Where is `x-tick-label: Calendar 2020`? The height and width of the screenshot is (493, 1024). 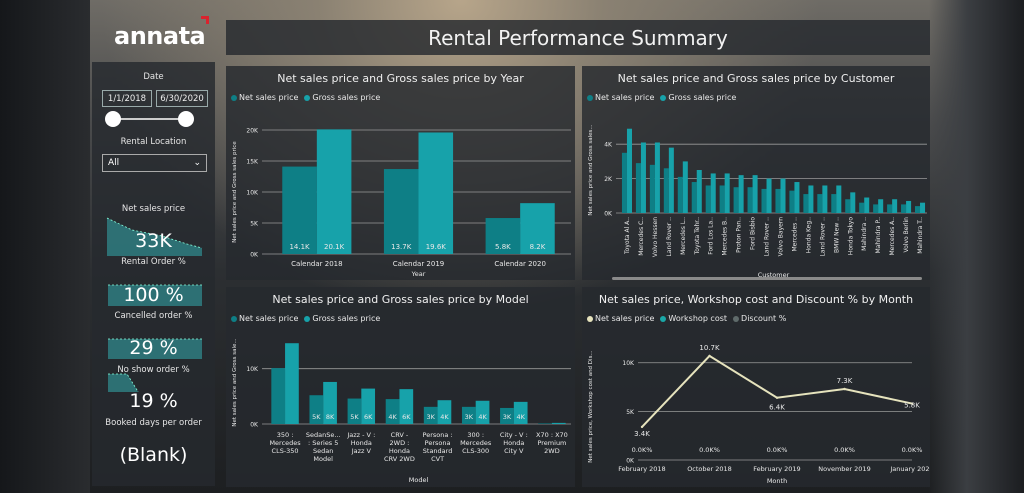
x-tick-label: Calendar 2020 is located at coordinates (520, 264).